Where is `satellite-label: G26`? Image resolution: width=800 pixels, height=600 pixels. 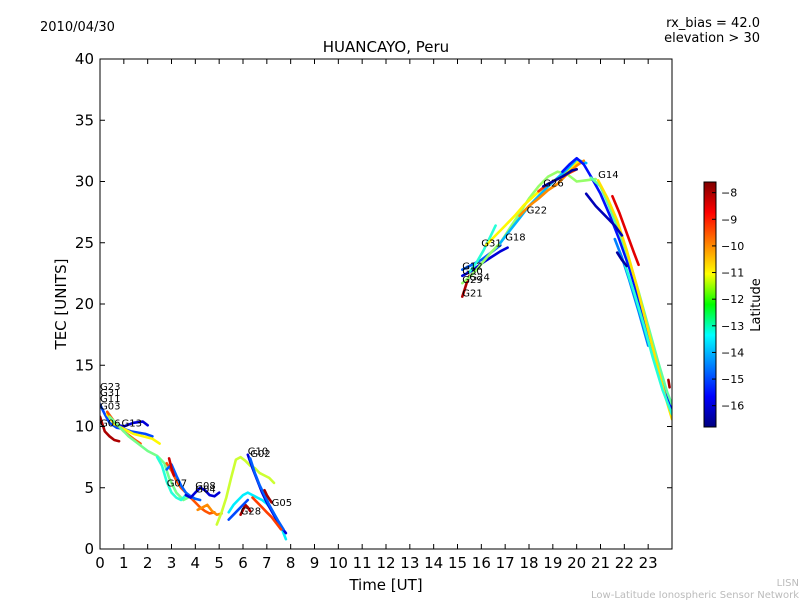
satellite-label: G26 is located at coordinates (553, 183).